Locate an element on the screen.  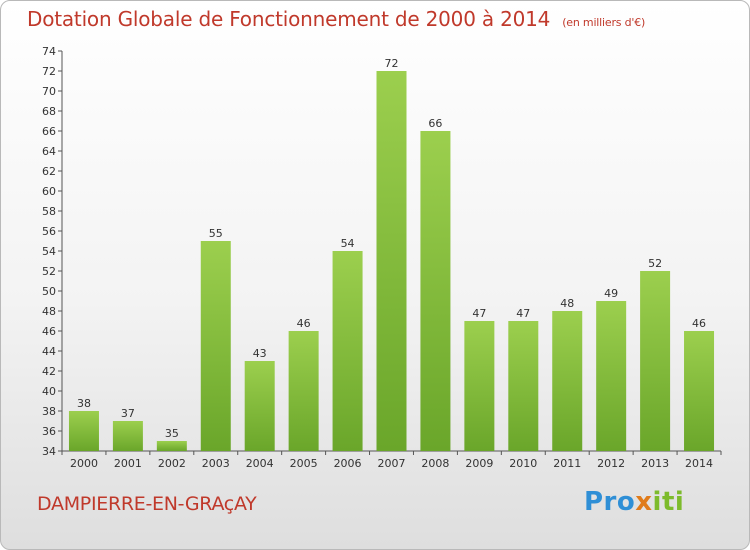
unit-label: (en milliers d'€) is located at coordinates (604, 22).